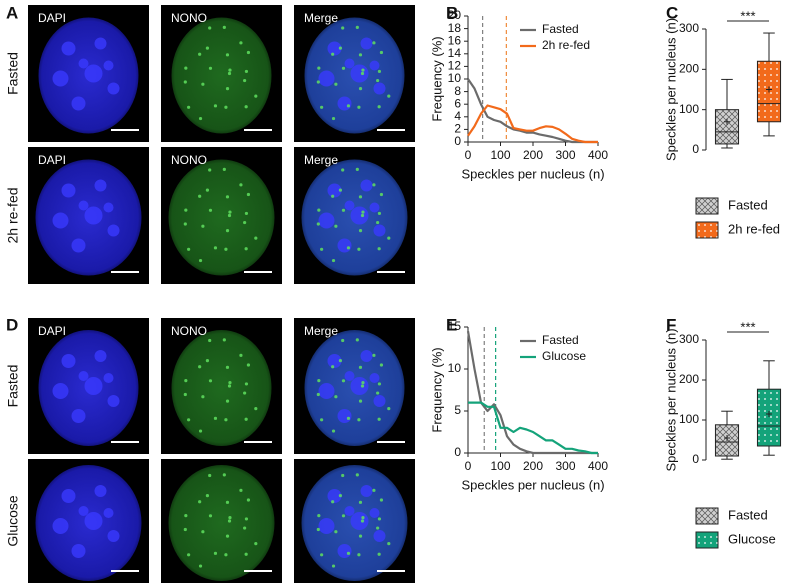 The image size is (800, 588). What do you see at coordinates (747, 326) in the screenshot?
I see `significance-label: ***` at bounding box center [747, 326].